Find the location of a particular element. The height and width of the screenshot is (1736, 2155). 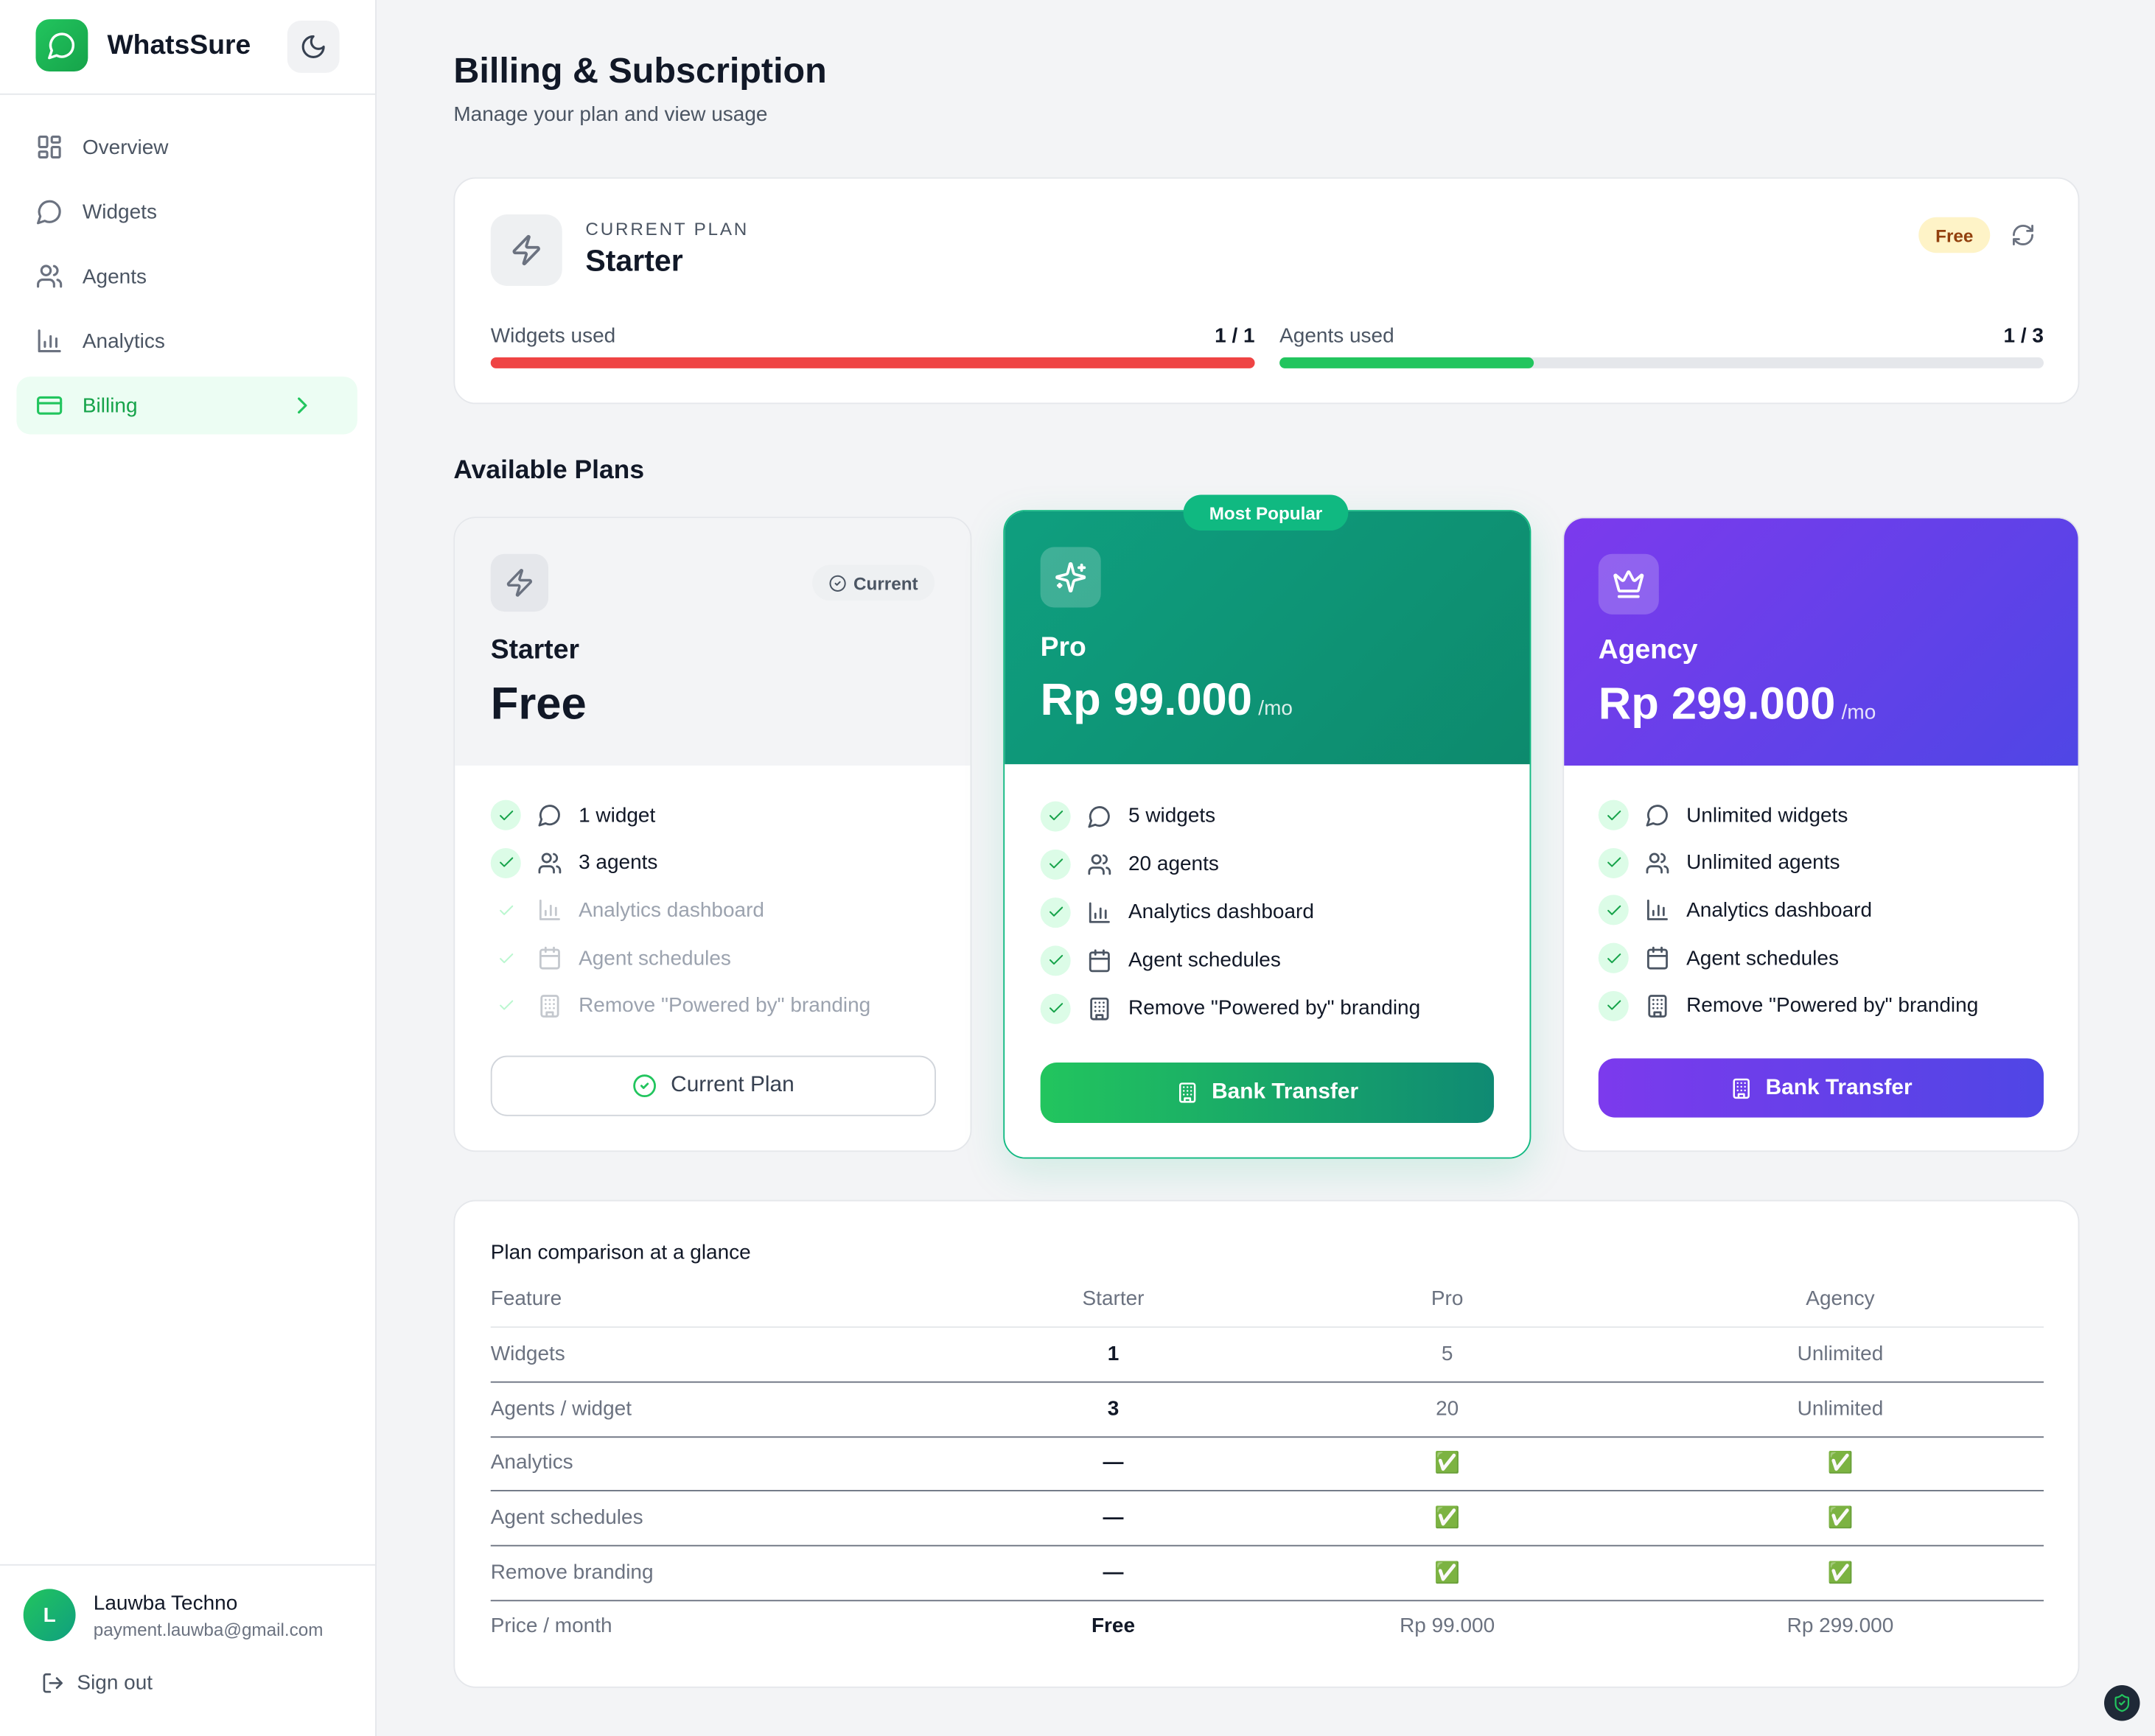

moon-icon is located at coordinates (313, 46).